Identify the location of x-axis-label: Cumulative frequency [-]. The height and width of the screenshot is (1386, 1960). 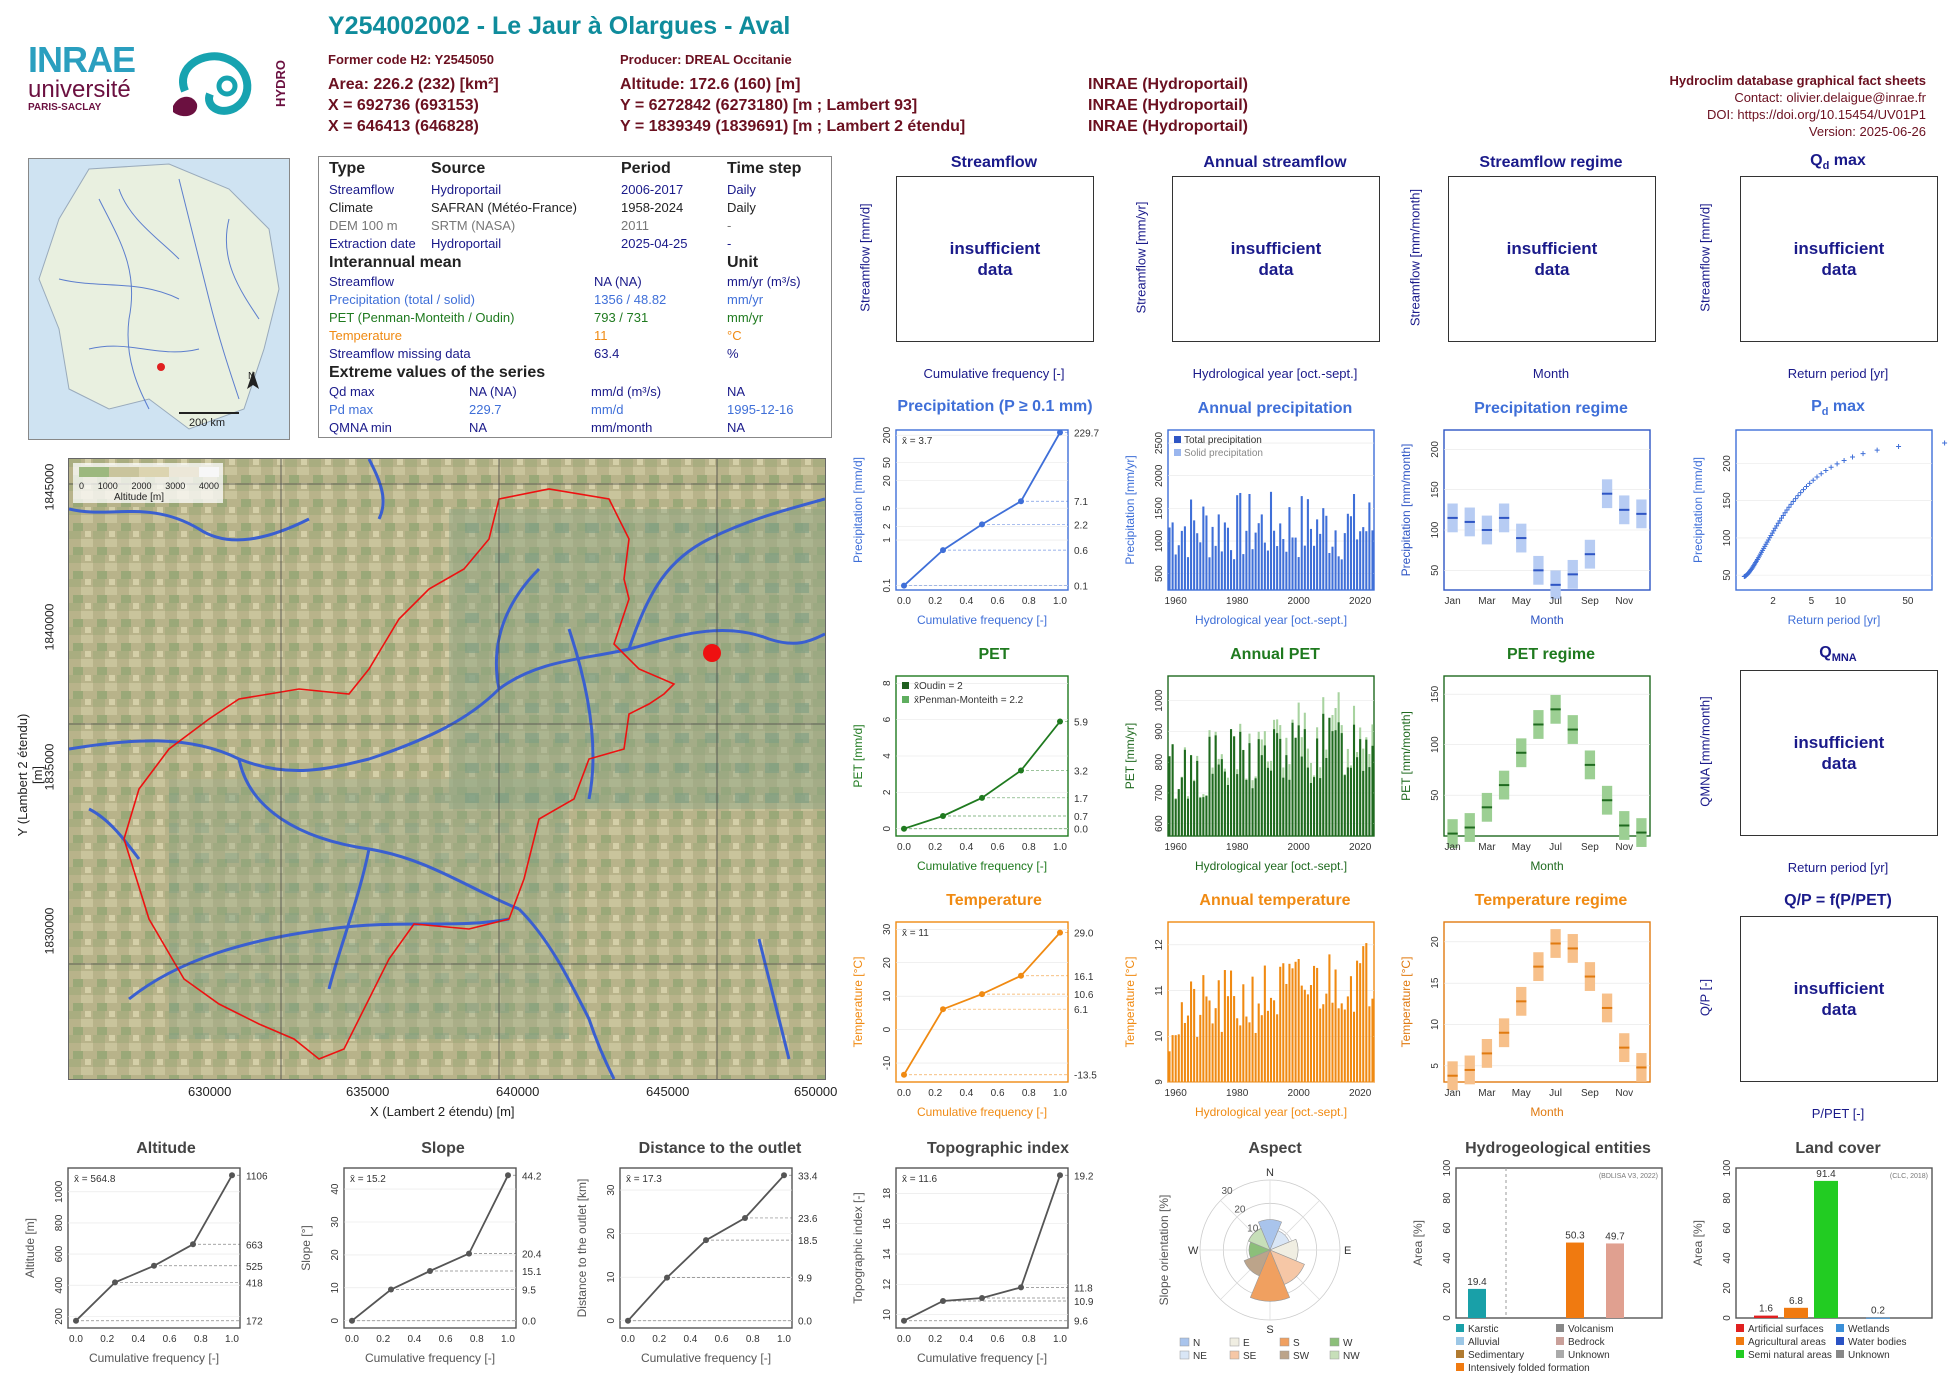
(430, 1358).